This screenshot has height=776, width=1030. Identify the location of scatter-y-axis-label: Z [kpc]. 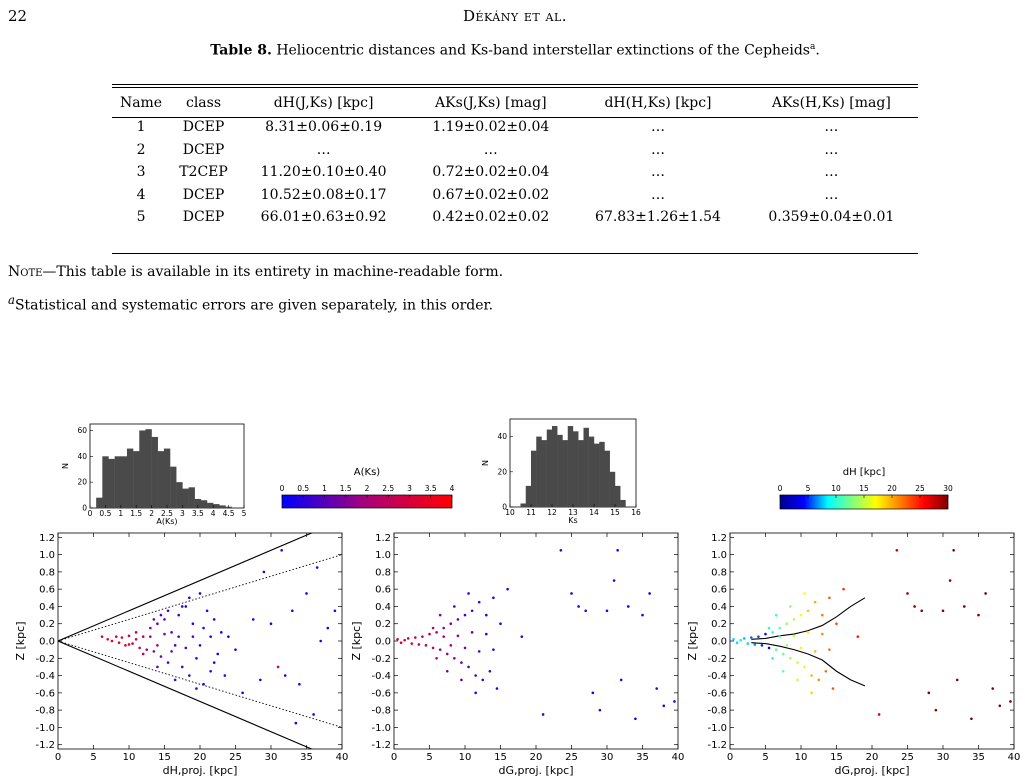
(20, 640).